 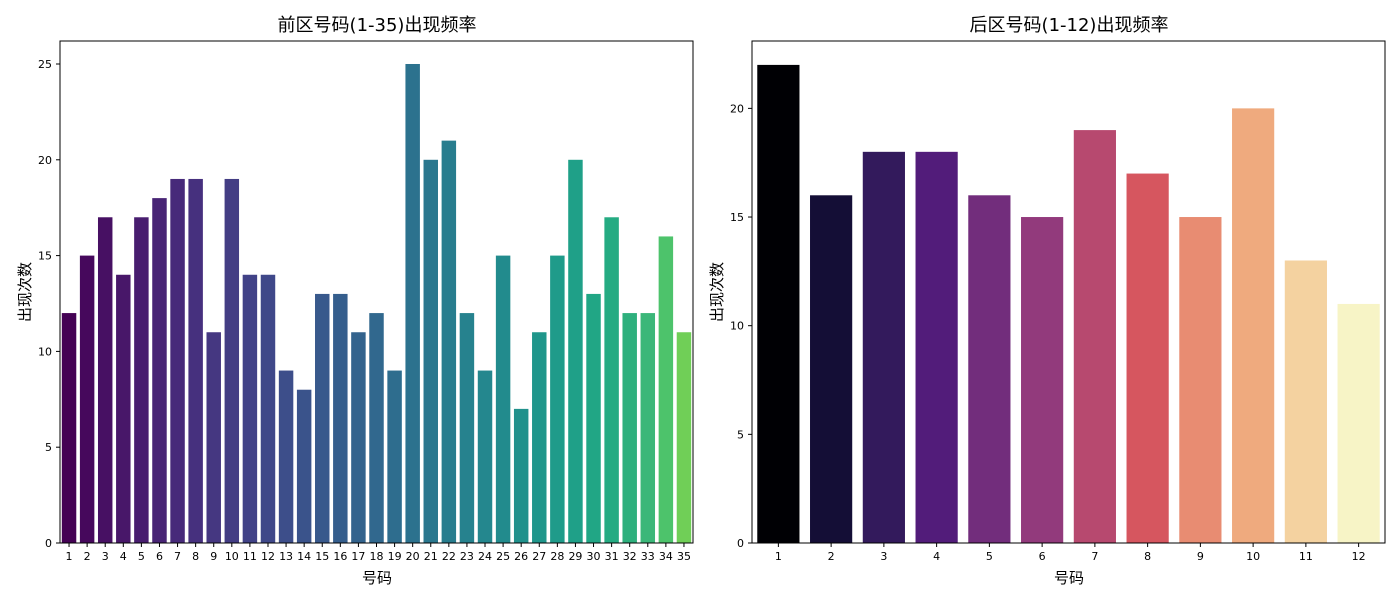 I want to click on x-tick-label: 28, so click(x=557, y=556).